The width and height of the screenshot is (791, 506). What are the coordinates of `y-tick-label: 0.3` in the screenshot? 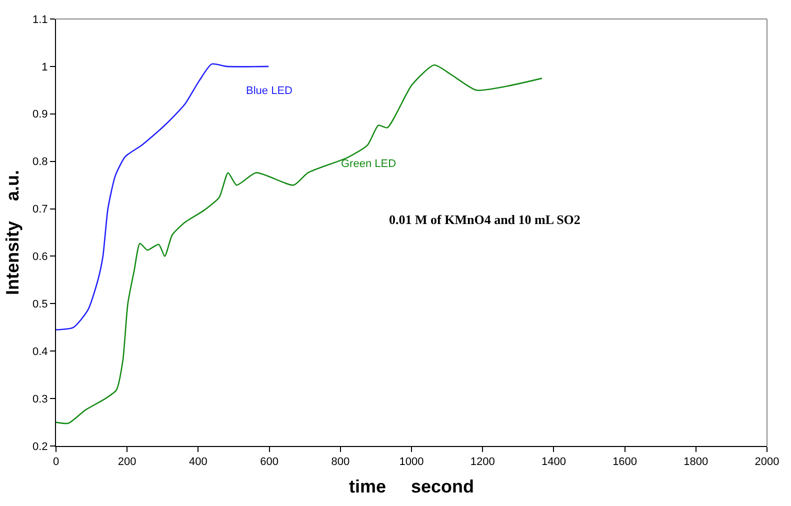 It's located at (40, 399).